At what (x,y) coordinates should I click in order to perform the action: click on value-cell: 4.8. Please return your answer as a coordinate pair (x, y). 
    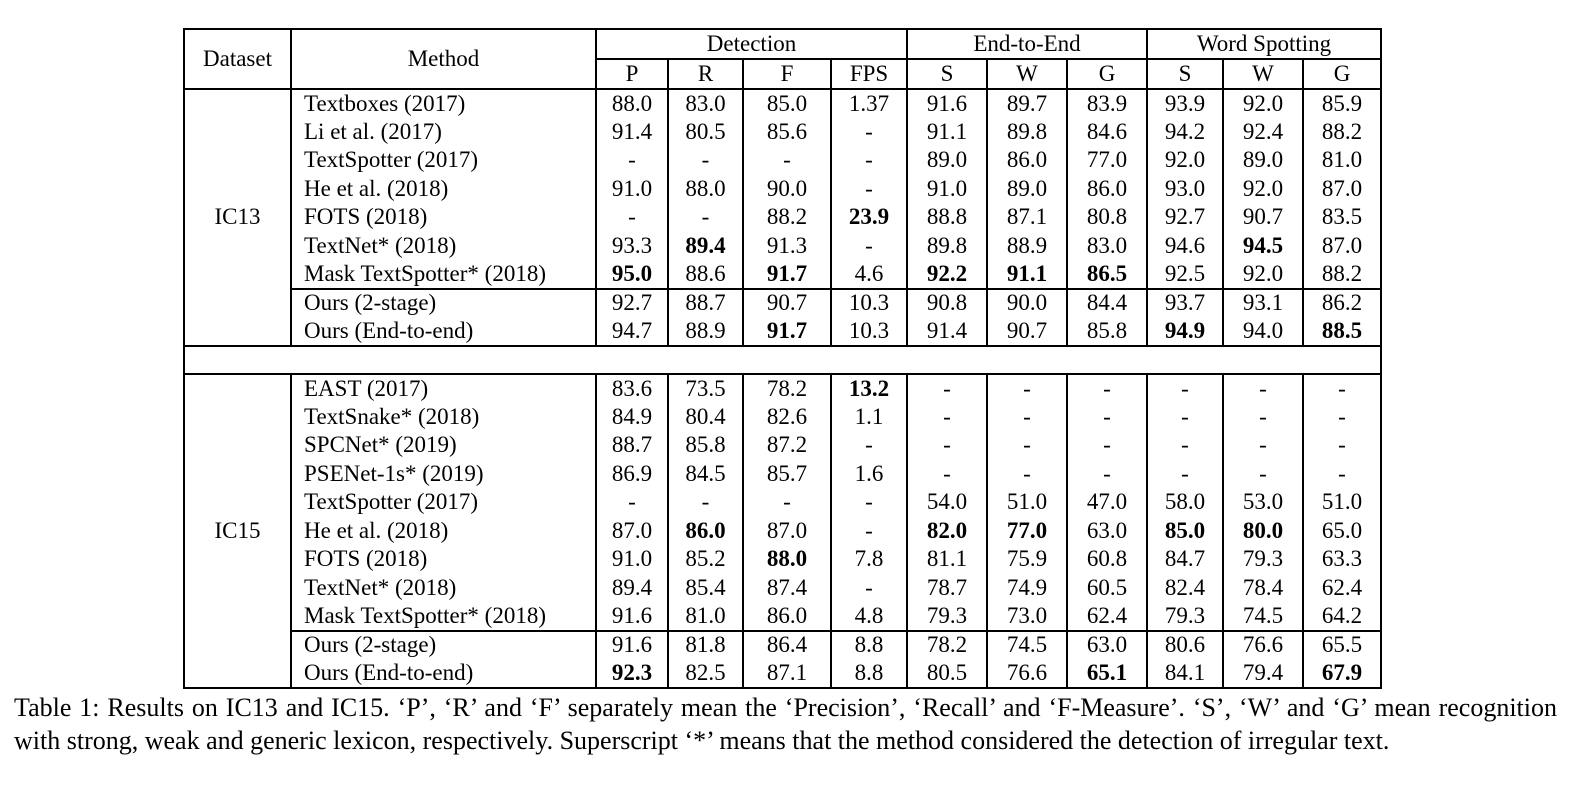
    Looking at the image, I should click on (869, 616).